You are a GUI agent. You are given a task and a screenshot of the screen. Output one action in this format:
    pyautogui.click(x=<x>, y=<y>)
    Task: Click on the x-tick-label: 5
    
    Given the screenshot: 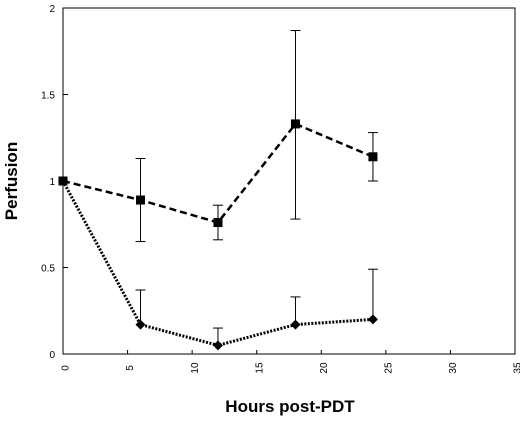 What is the action you would take?
    pyautogui.click(x=130, y=368)
    